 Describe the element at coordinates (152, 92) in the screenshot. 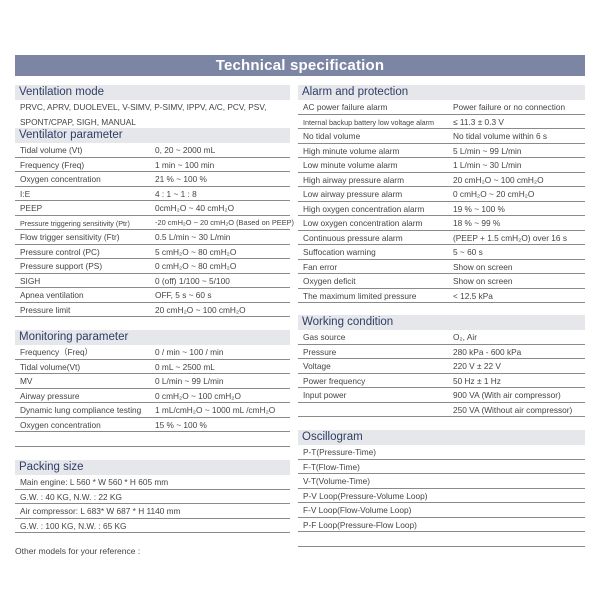

I see `section-header: Ventilation mode` at that location.